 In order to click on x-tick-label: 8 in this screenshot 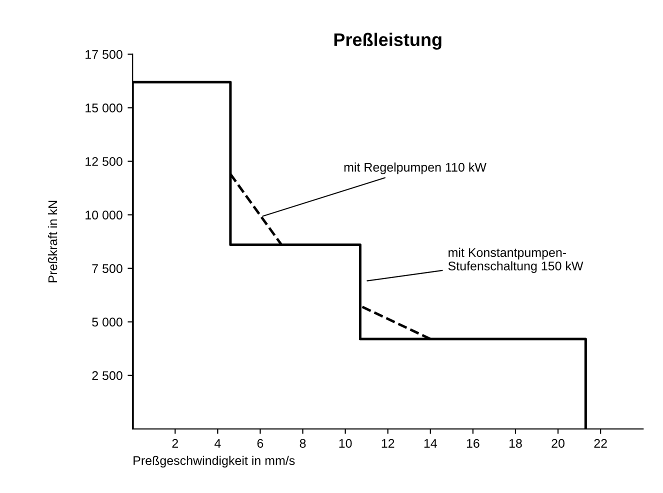, I will do `click(303, 443)`.